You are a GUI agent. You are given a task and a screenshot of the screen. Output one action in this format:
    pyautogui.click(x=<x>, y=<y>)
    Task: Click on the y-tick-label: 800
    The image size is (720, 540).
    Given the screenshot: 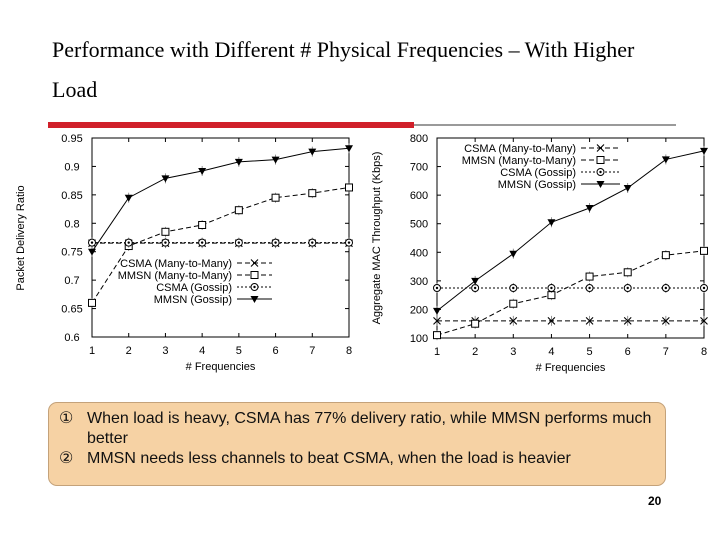 What is the action you would take?
    pyautogui.click(x=419, y=139)
    